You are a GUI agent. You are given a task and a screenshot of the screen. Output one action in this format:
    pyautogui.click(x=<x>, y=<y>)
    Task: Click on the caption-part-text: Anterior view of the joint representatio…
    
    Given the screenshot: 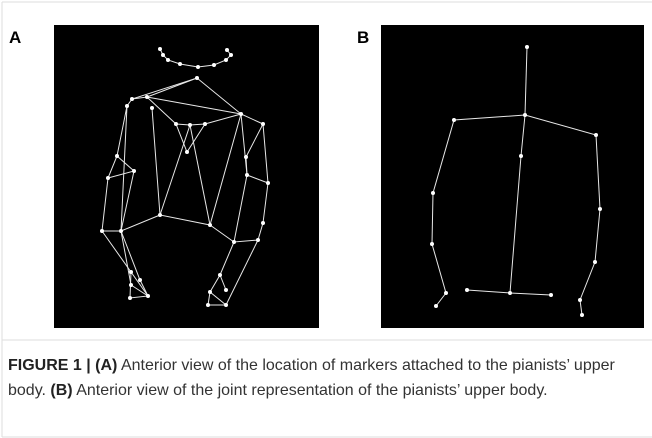 What is the action you would take?
    pyautogui.click(x=310, y=390)
    